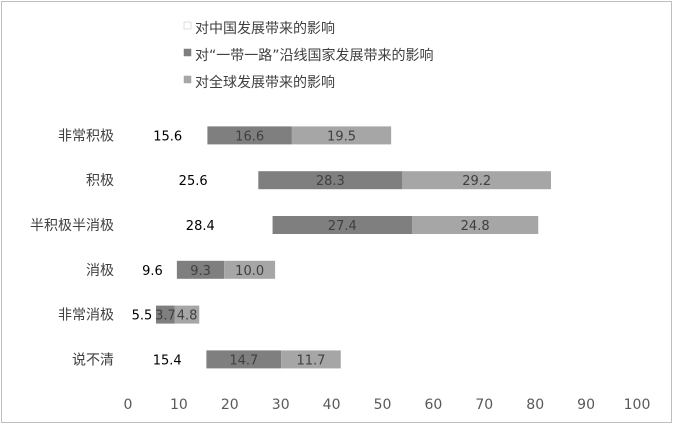 This screenshot has height=430, width=675. I want to click on data-label-1-2: 27.4, so click(342, 226).